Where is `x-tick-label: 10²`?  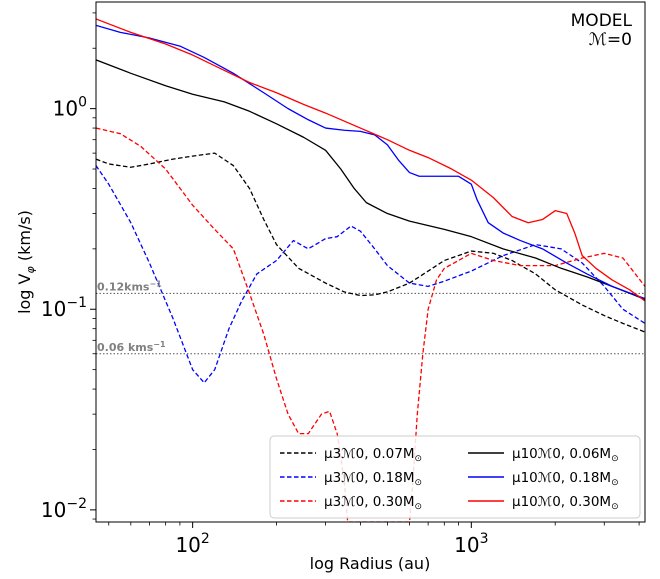
x-tick-label: 10² is located at coordinates (192, 544).